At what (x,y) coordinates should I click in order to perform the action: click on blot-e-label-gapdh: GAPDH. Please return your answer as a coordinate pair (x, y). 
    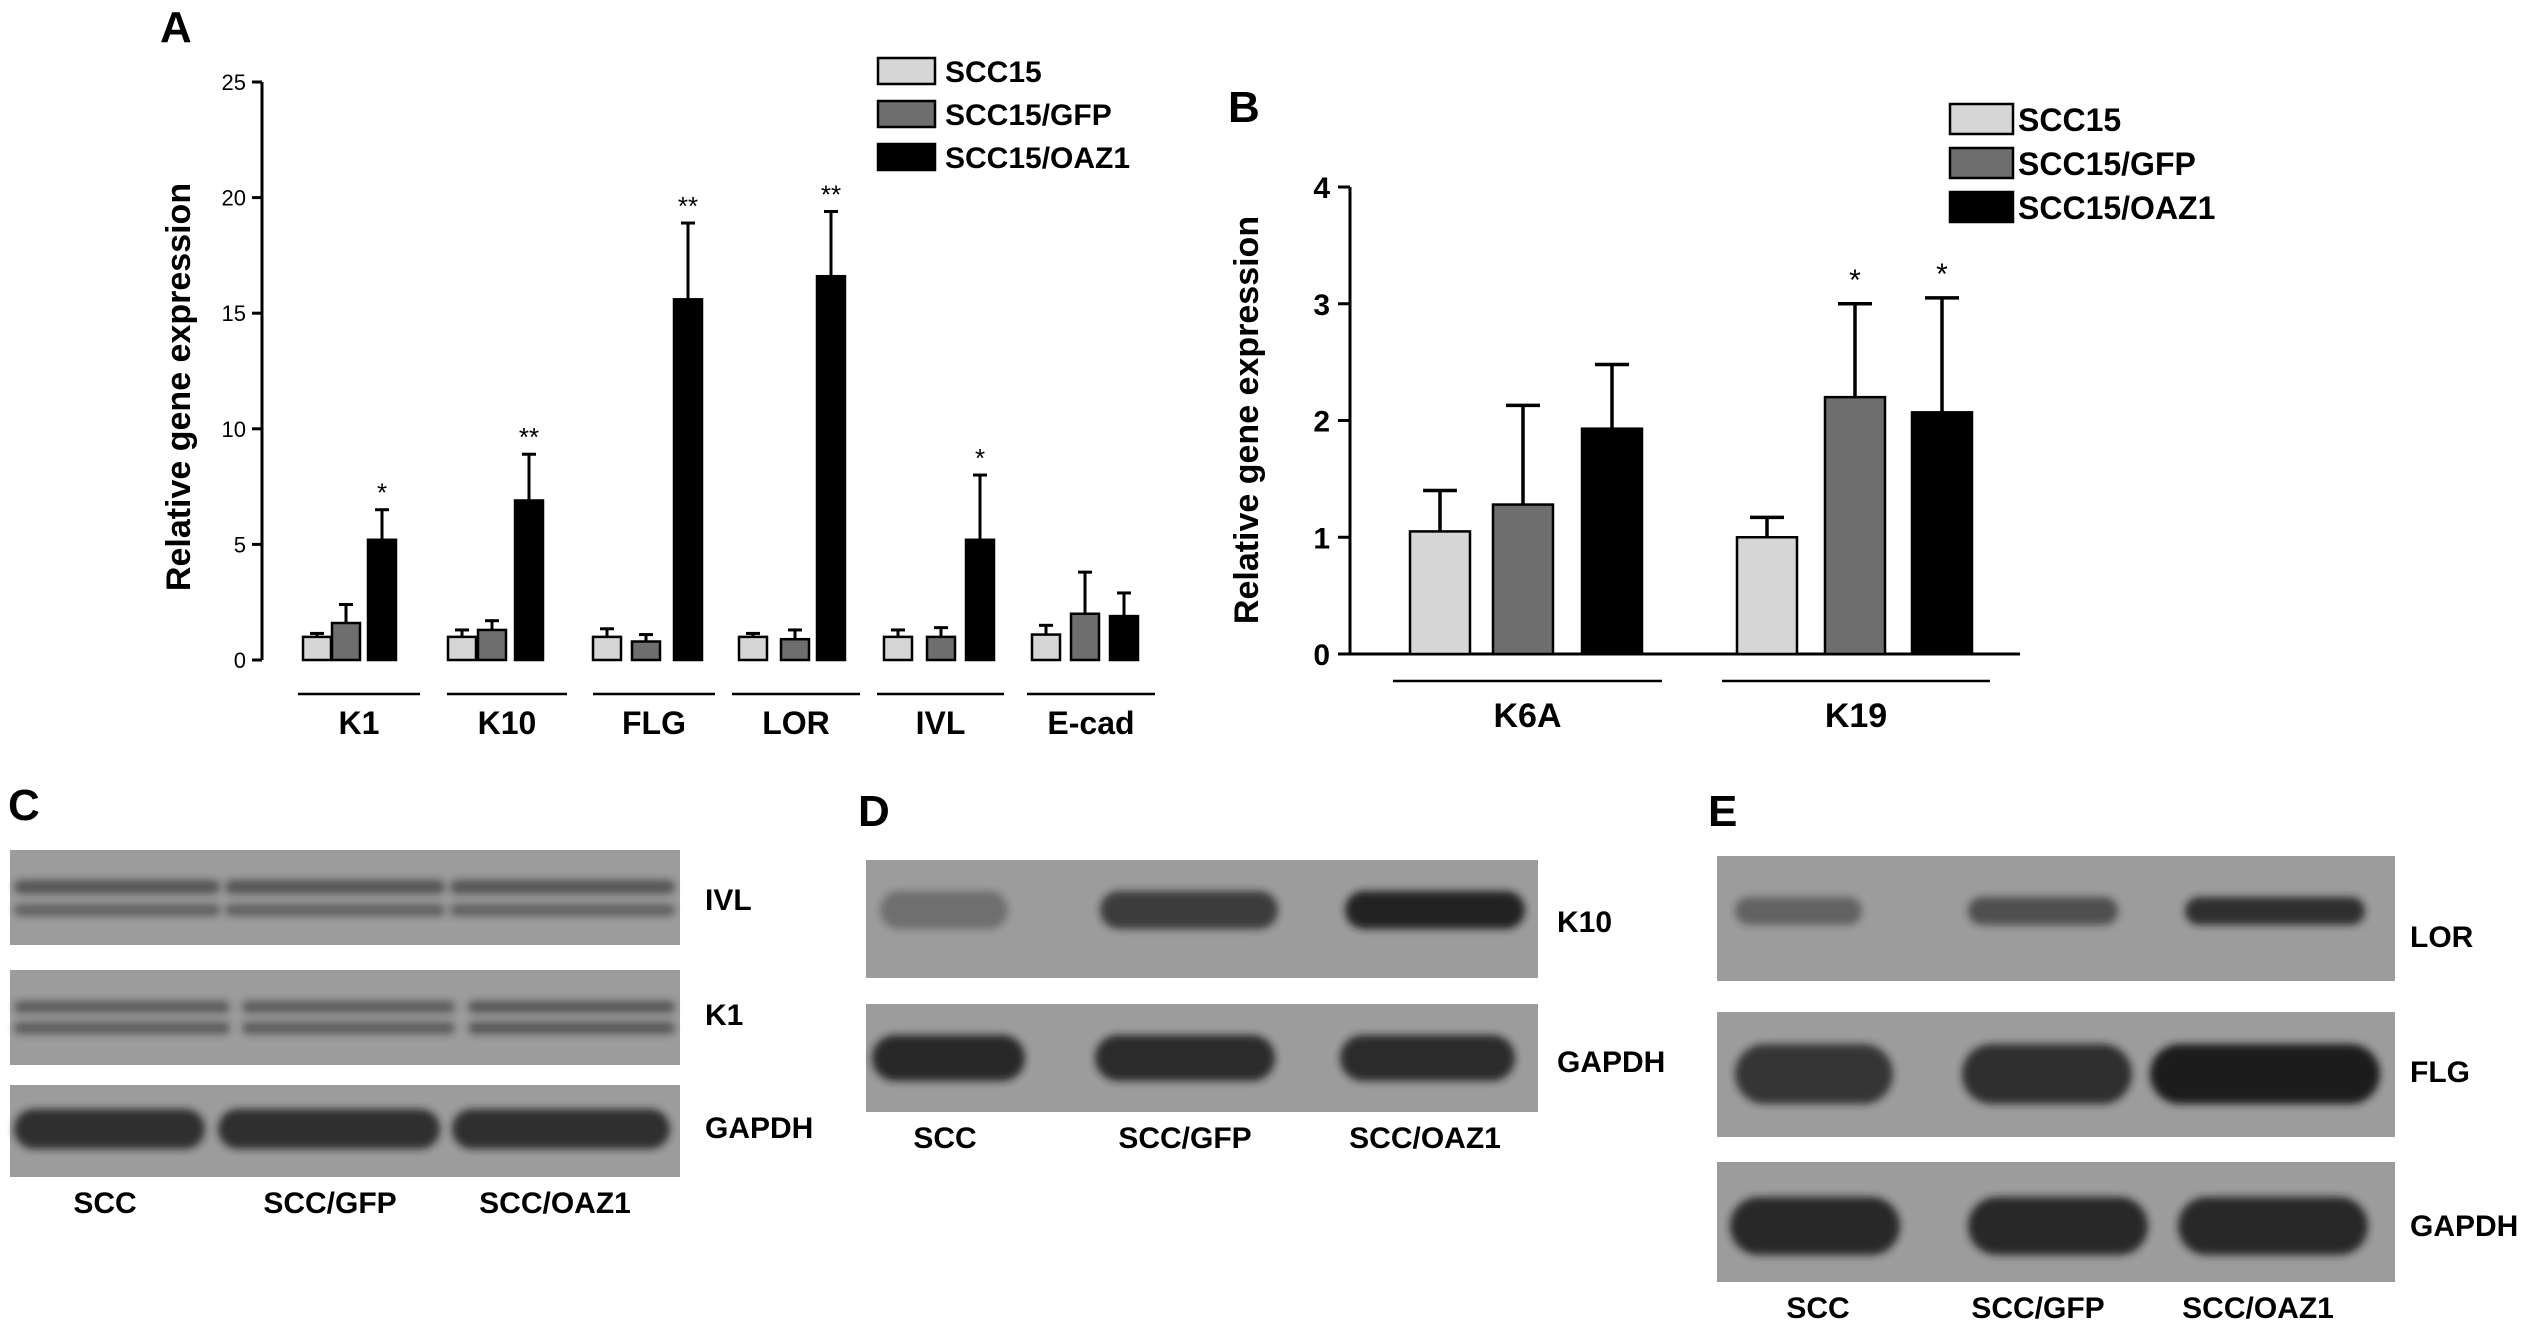
    Looking at the image, I should click on (2464, 1226).